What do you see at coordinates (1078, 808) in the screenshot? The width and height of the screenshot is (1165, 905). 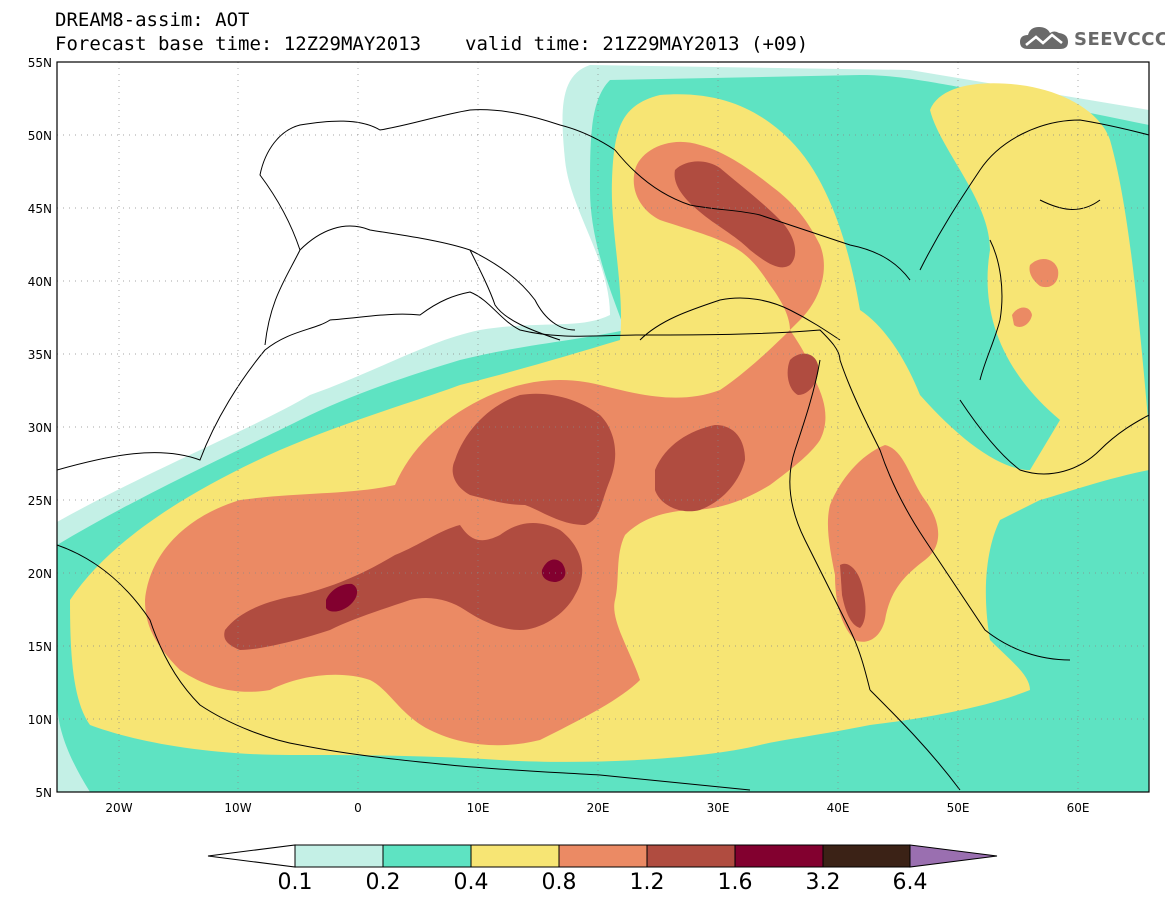 I see `lon-tick-label: 60E` at bounding box center [1078, 808].